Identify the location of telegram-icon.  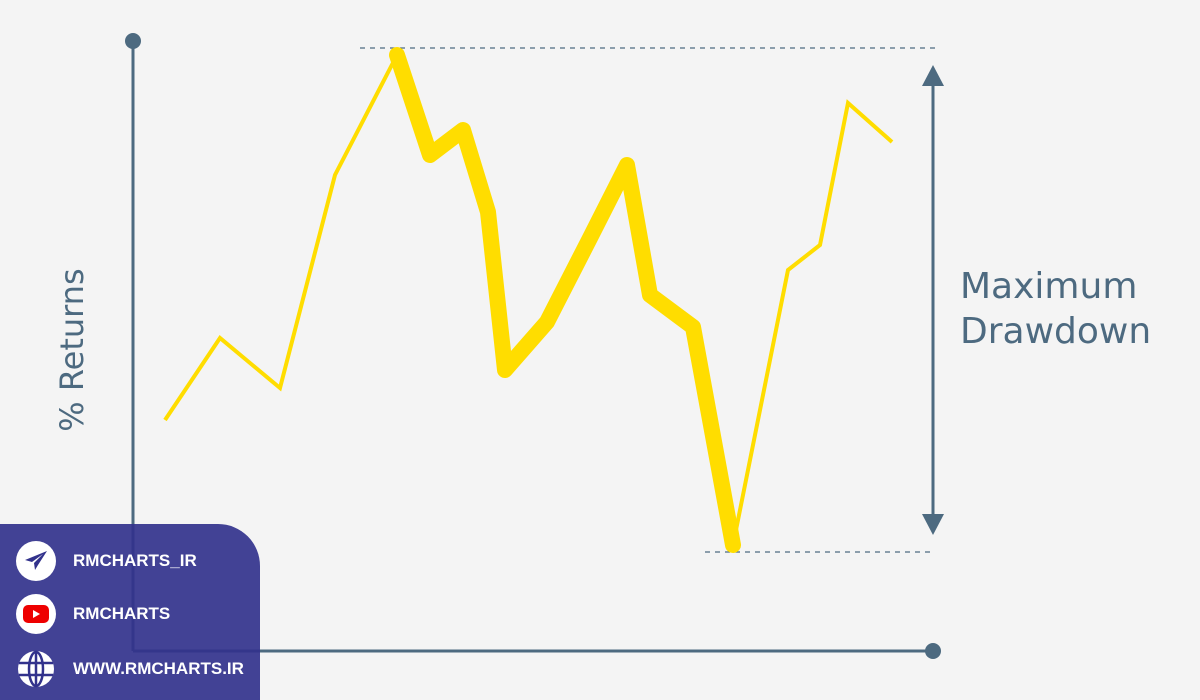
(36, 561).